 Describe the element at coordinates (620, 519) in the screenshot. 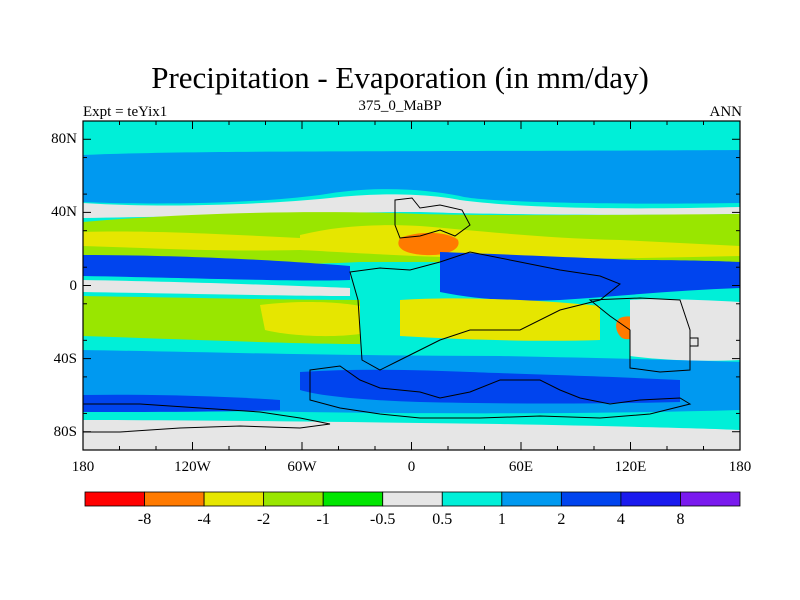

I see `colorbar-label: 4` at that location.